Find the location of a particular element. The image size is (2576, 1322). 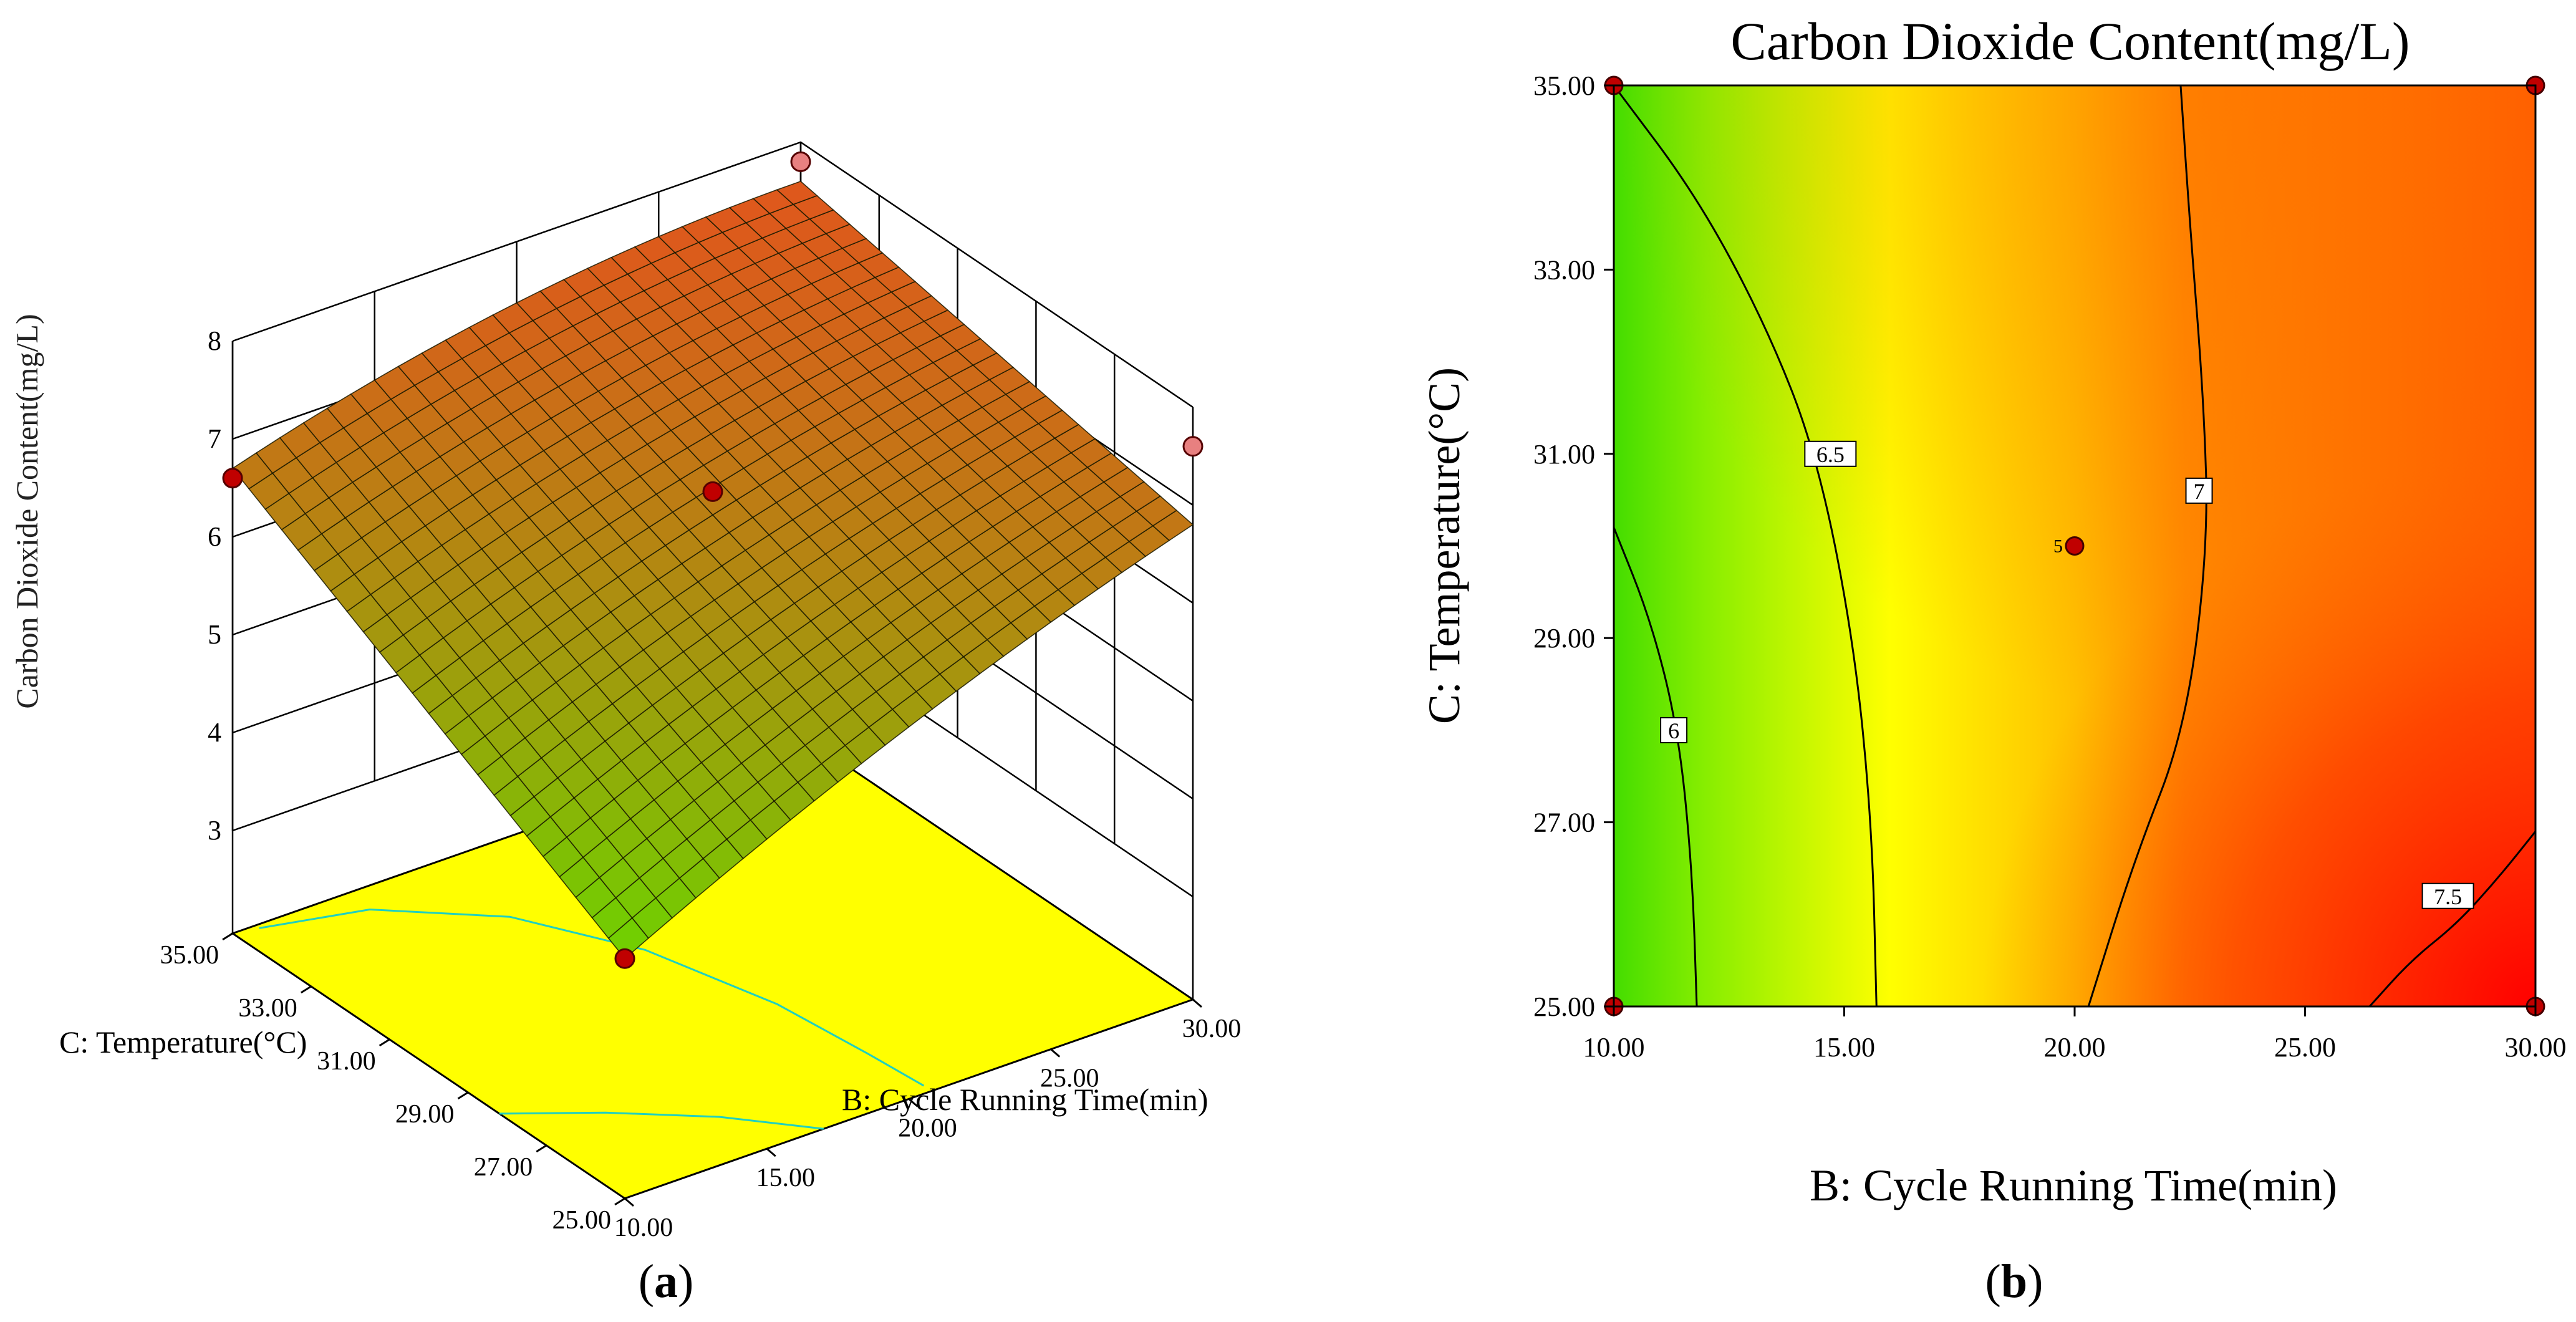

panel-label-b: (b) is located at coordinates (2014, 1281).